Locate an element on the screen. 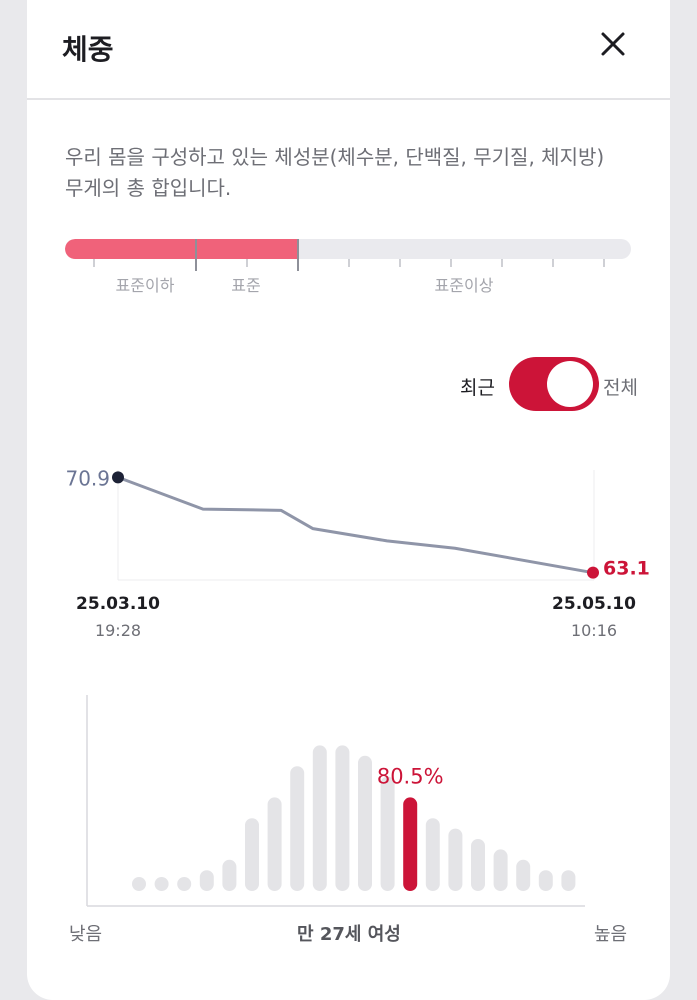 Image resolution: width=697 pixels, height=1000 pixels. toggle-label-recent: 최근 is located at coordinates (477, 388).